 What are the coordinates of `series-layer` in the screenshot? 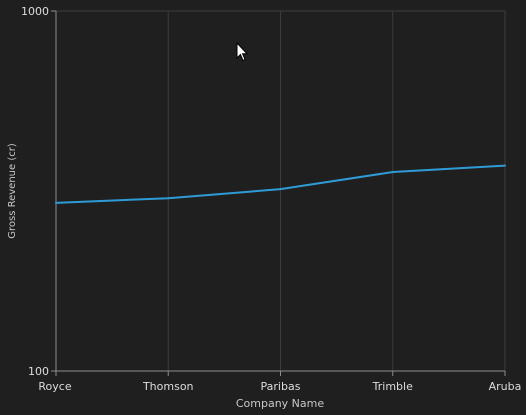 It's located at (280, 184).